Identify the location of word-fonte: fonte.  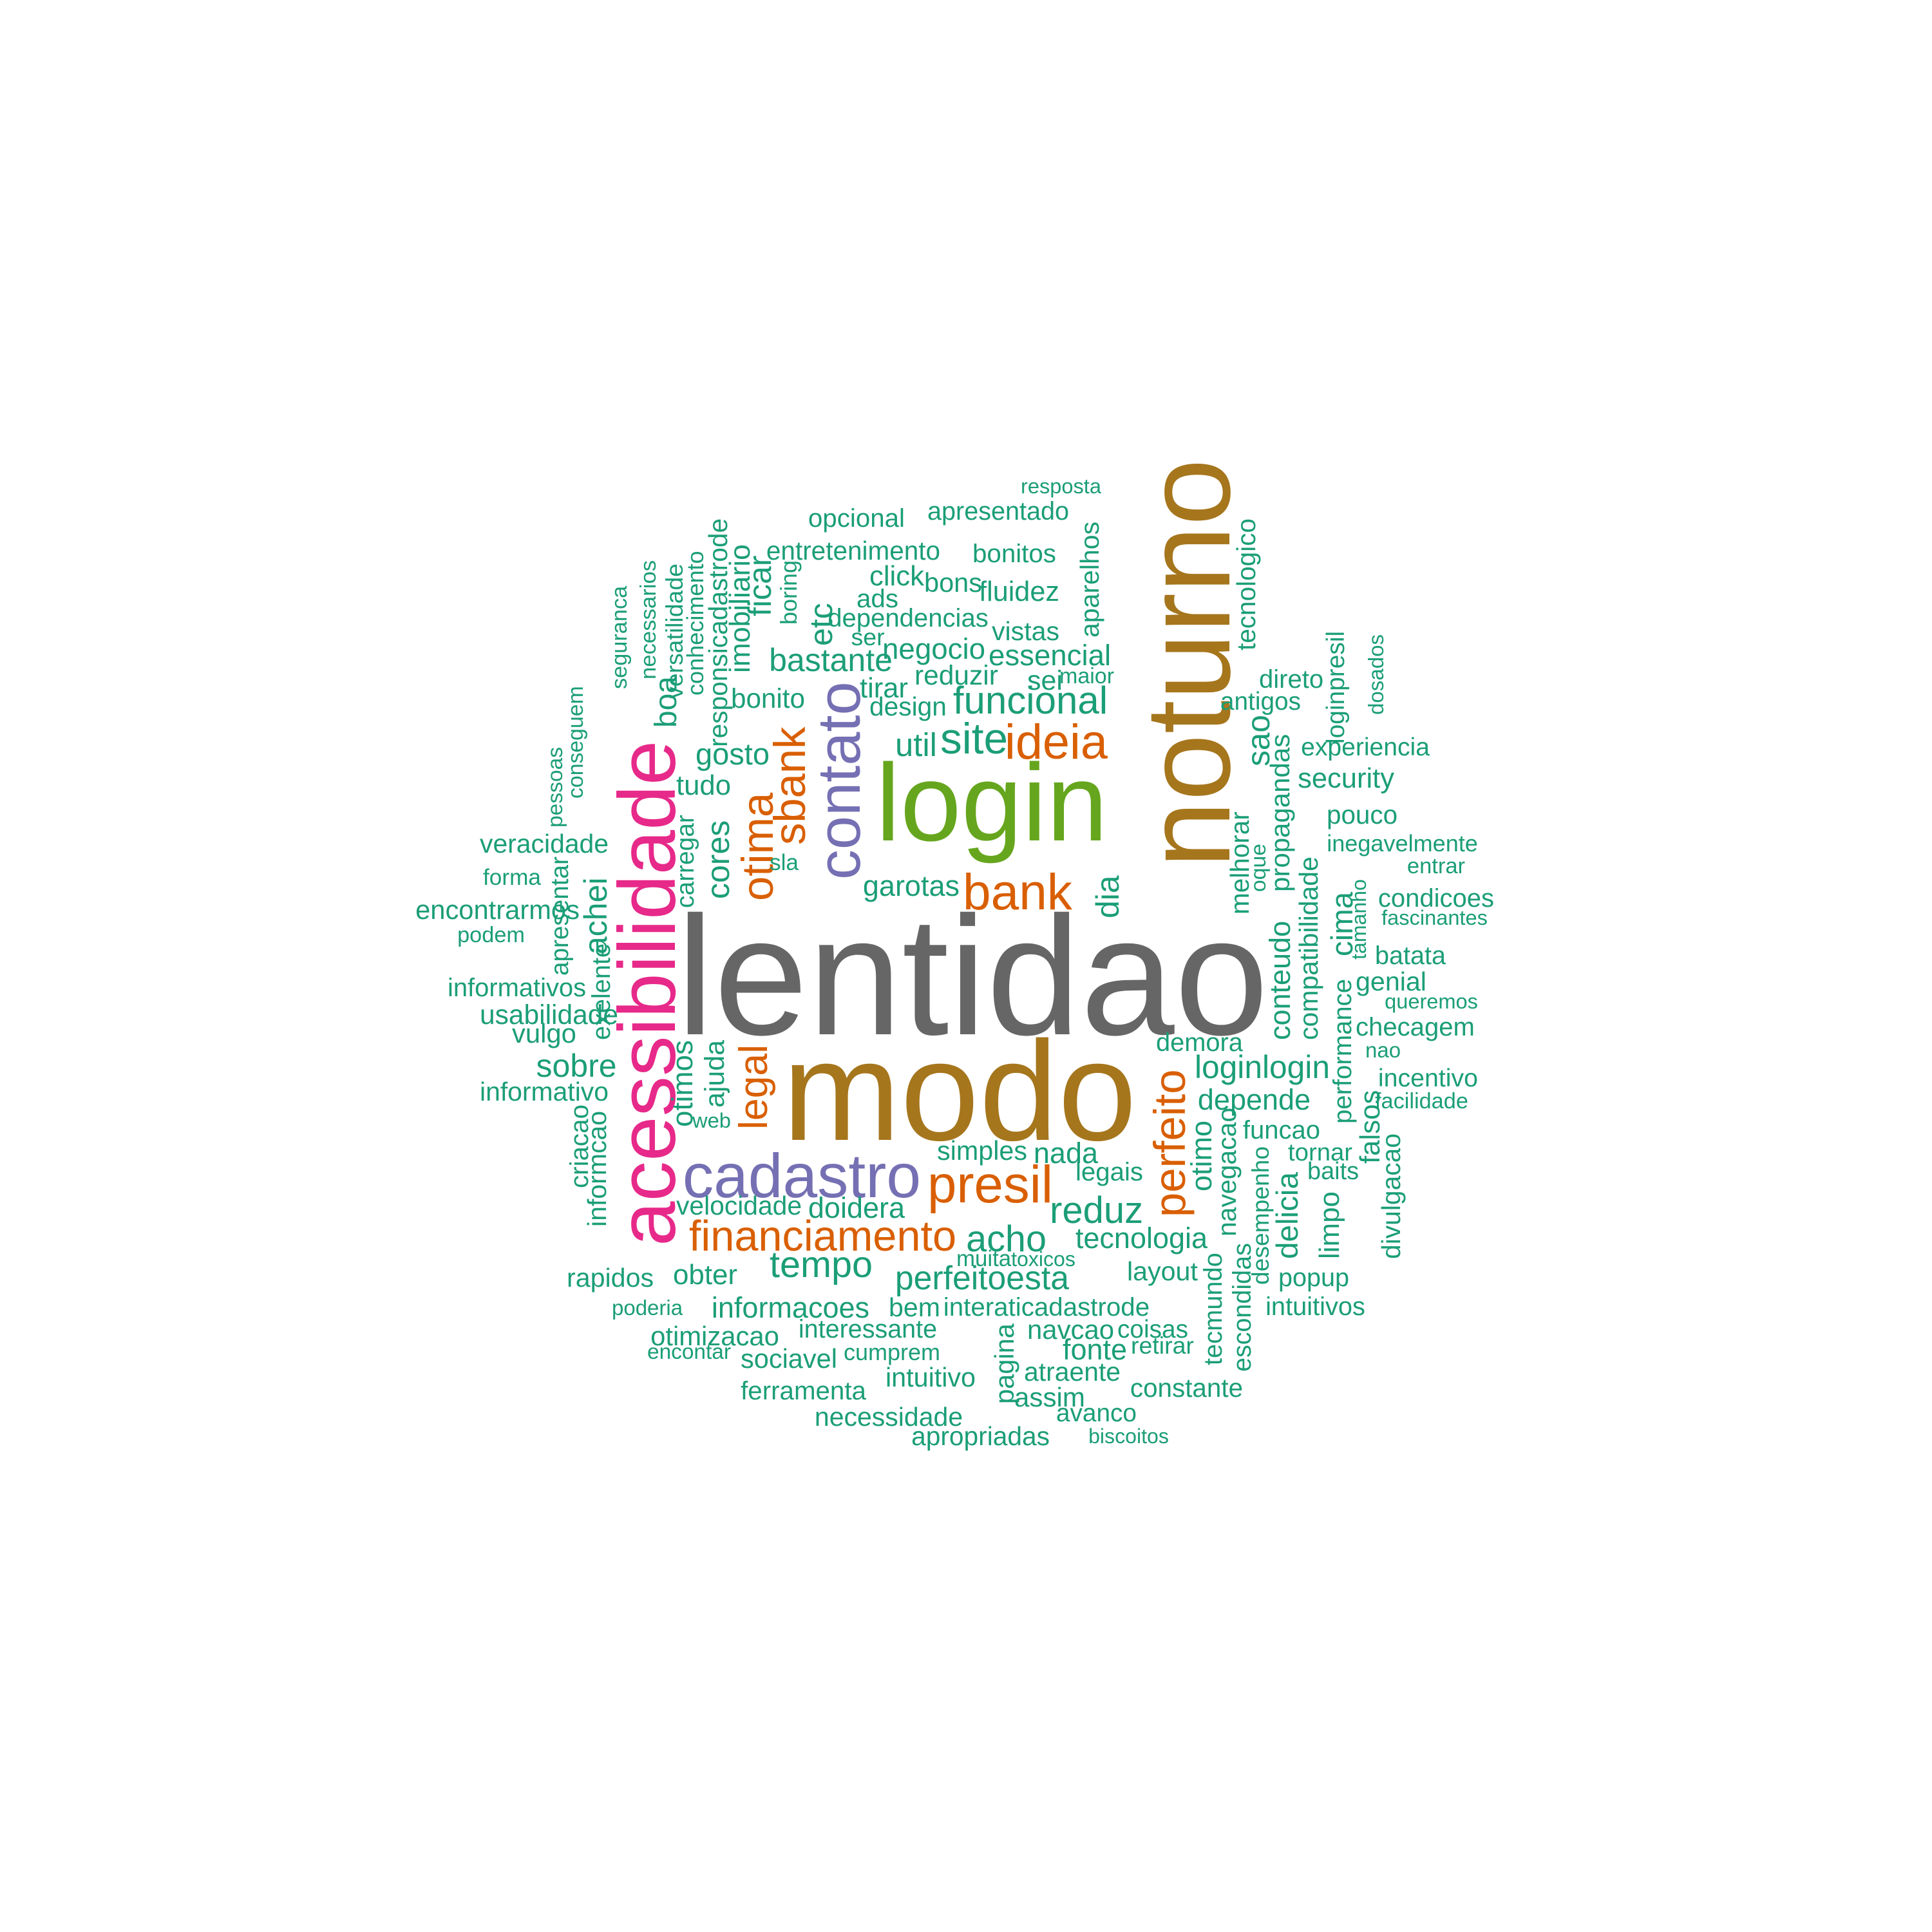
(1095, 1349).